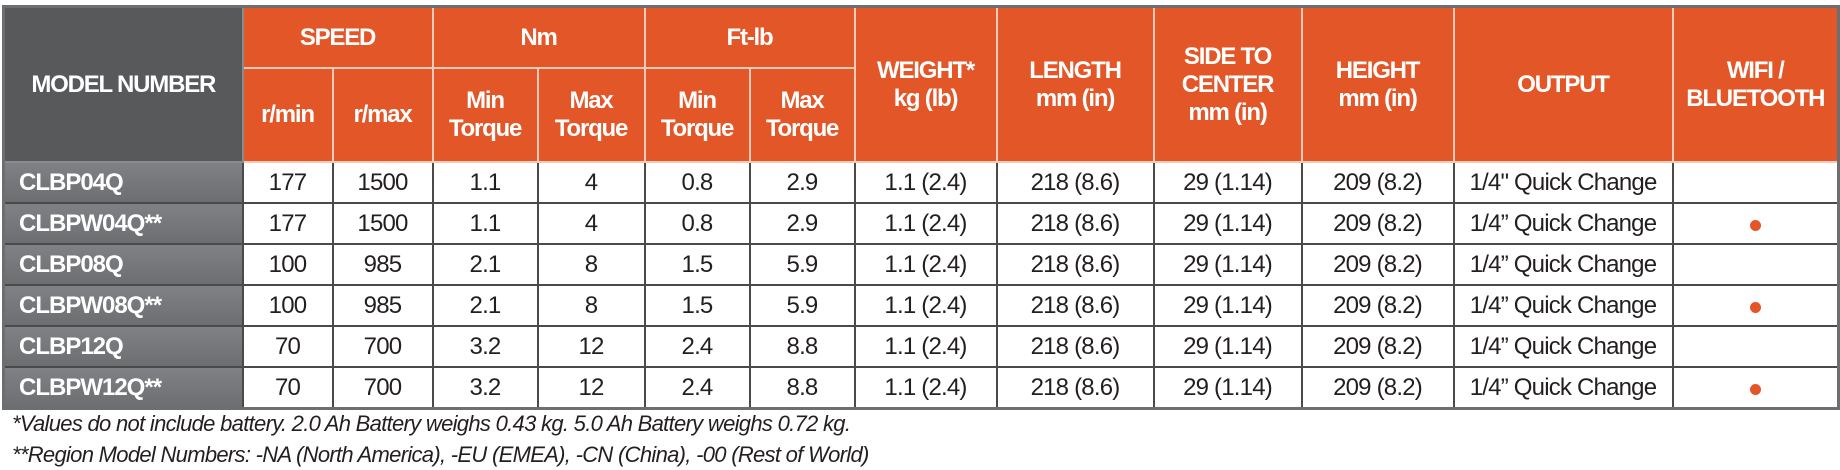 The image size is (1840, 470). Describe the element at coordinates (538, 37) in the screenshot. I see `header-nm: Nm` at that location.